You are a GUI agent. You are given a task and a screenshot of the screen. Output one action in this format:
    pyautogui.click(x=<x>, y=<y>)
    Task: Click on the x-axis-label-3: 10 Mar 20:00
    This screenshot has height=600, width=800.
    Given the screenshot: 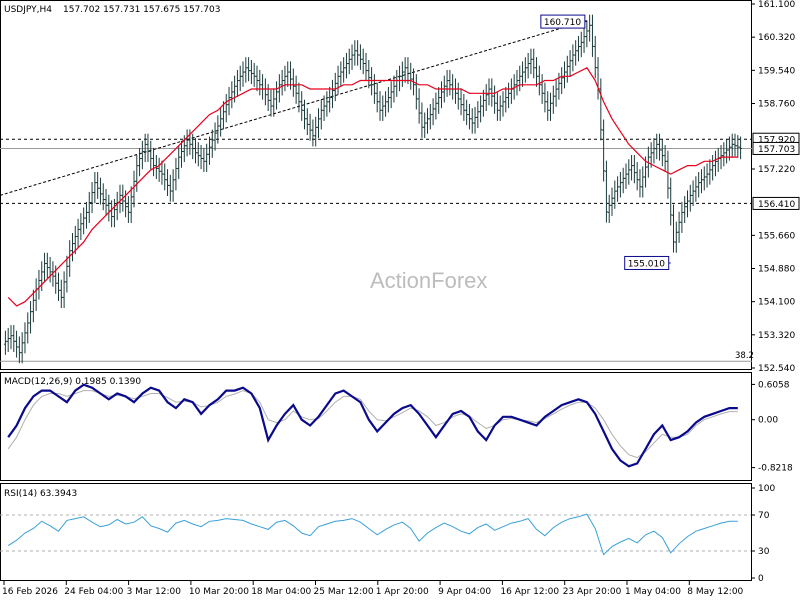 What is the action you would take?
    pyautogui.click(x=219, y=592)
    